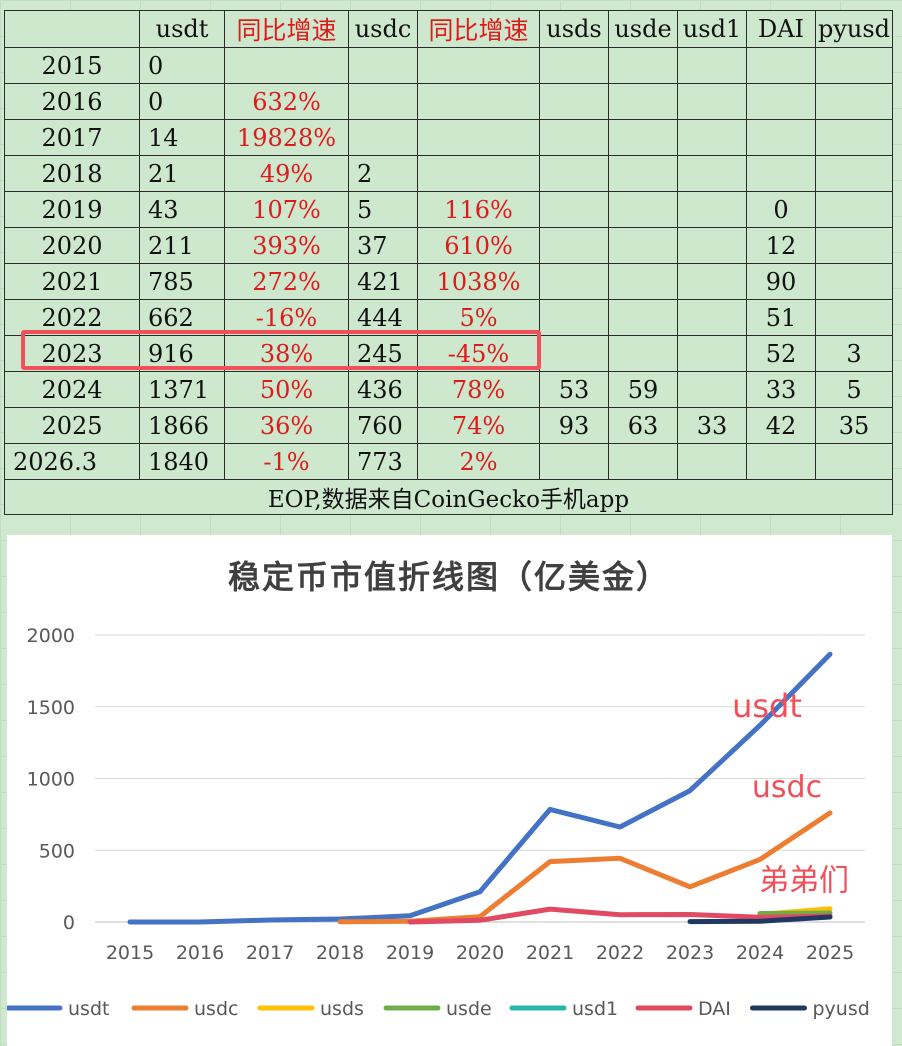 Image resolution: width=902 pixels, height=1046 pixels. Describe the element at coordinates (182, 353) in the screenshot. I see `value-cell: 916` at that location.